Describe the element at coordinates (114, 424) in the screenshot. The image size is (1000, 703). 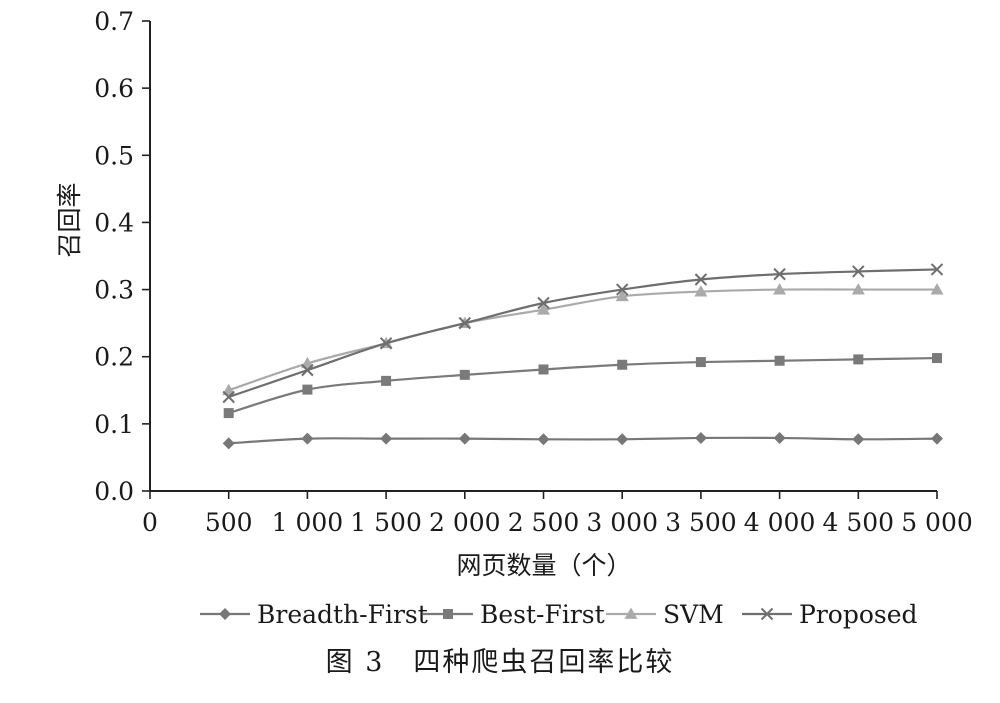
I see `y-tick-label: 0.1` at that location.